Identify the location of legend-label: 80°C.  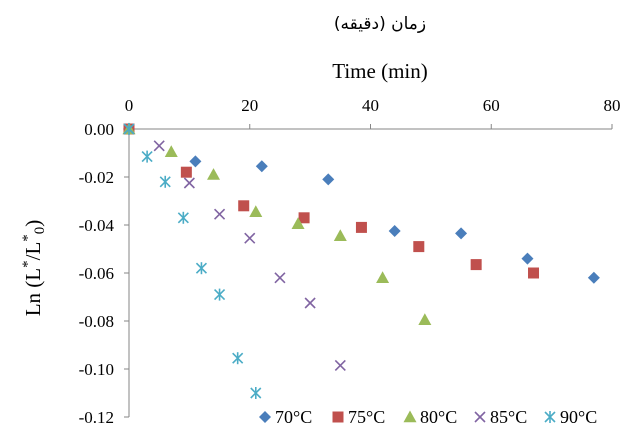
(438, 417).